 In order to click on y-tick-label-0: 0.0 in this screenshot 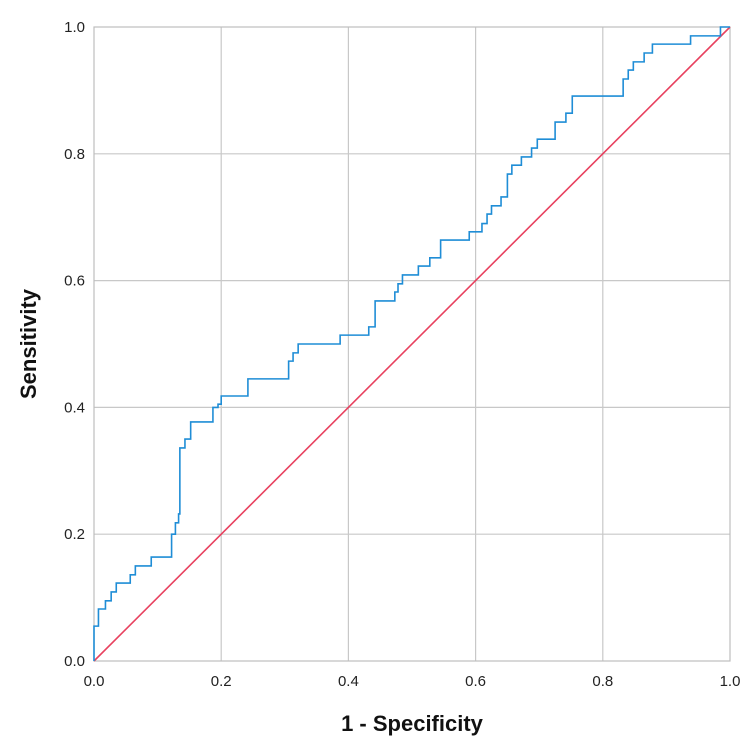, I will do `click(74, 661)`.